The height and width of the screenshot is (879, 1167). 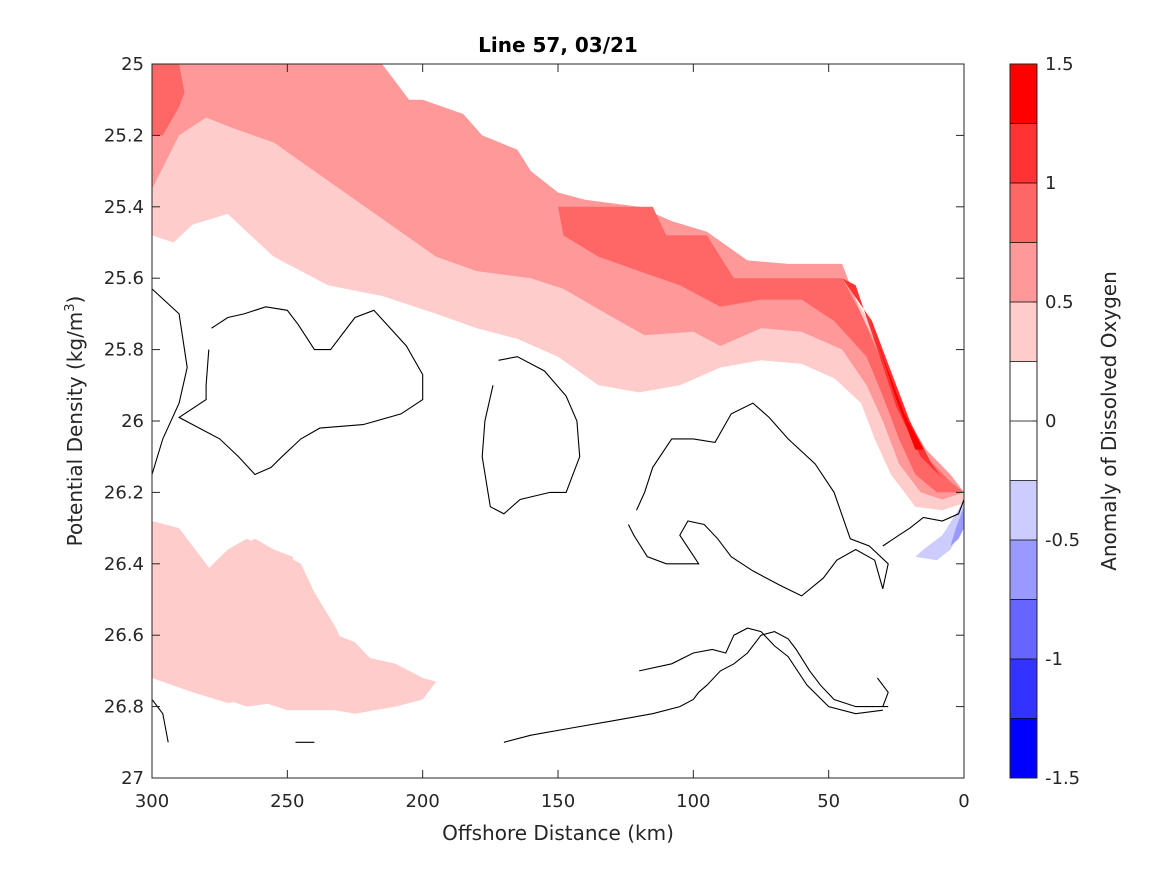 I want to click on y-axis-label: Potential Density (kg/m3), so click(x=75, y=421).